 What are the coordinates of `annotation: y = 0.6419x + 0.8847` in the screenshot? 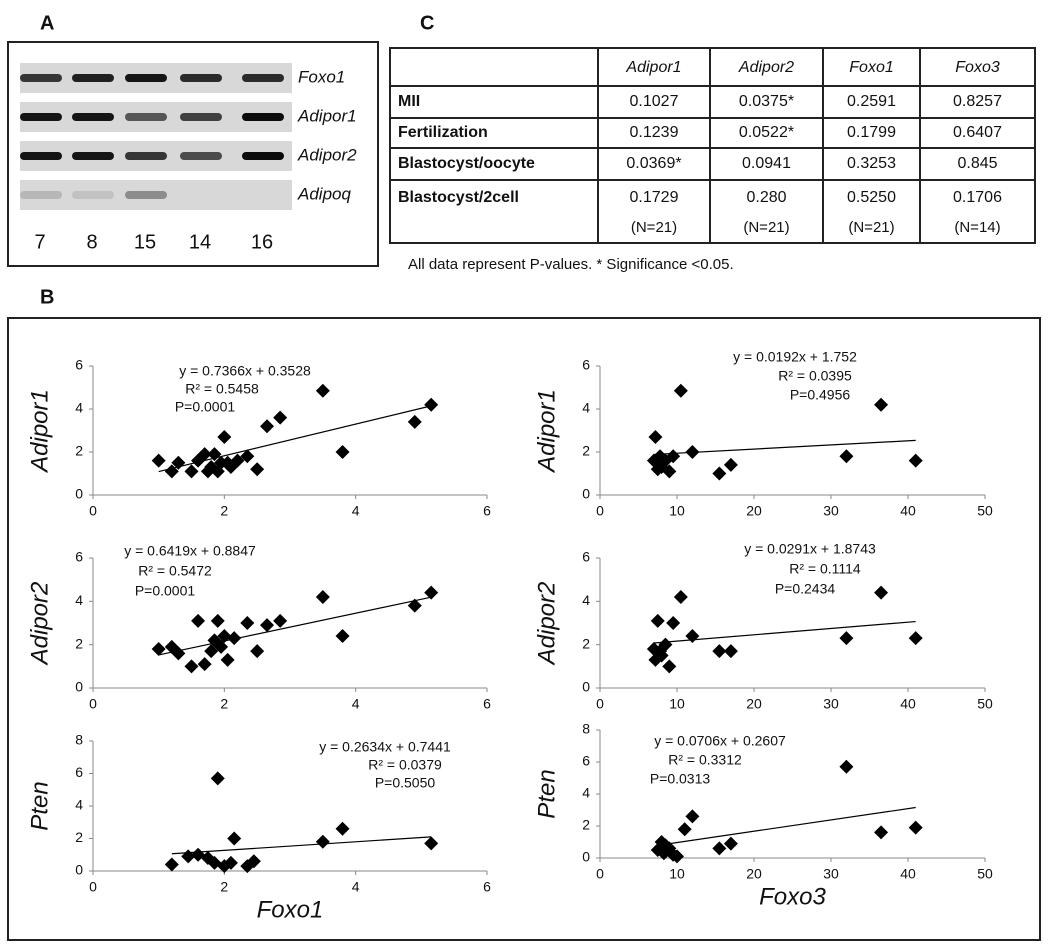 It's located at (190, 551).